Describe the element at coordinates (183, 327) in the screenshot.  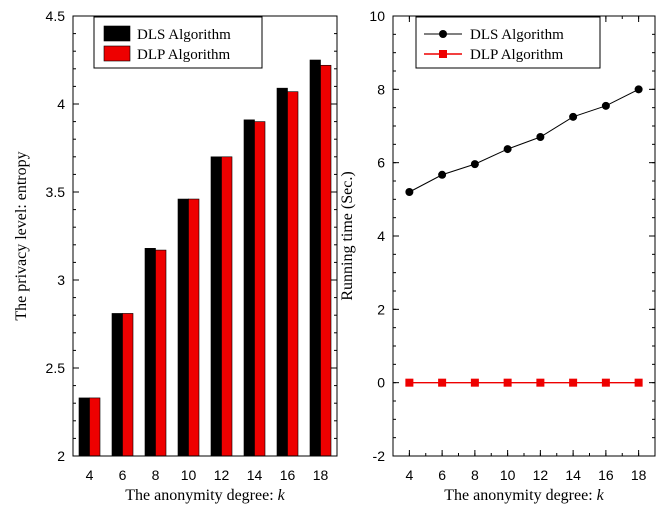
I see `bar-dls-k10` at that location.